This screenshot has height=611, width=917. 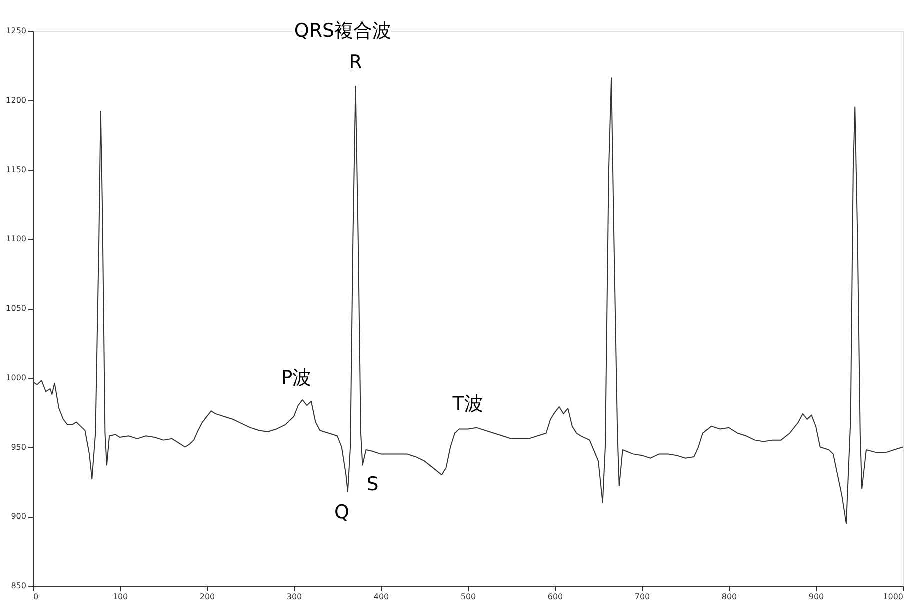 What do you see at coordinates (468, 597) in the screenshot?
I see `x-tick-label: 500` at bounding box center [468, 597].